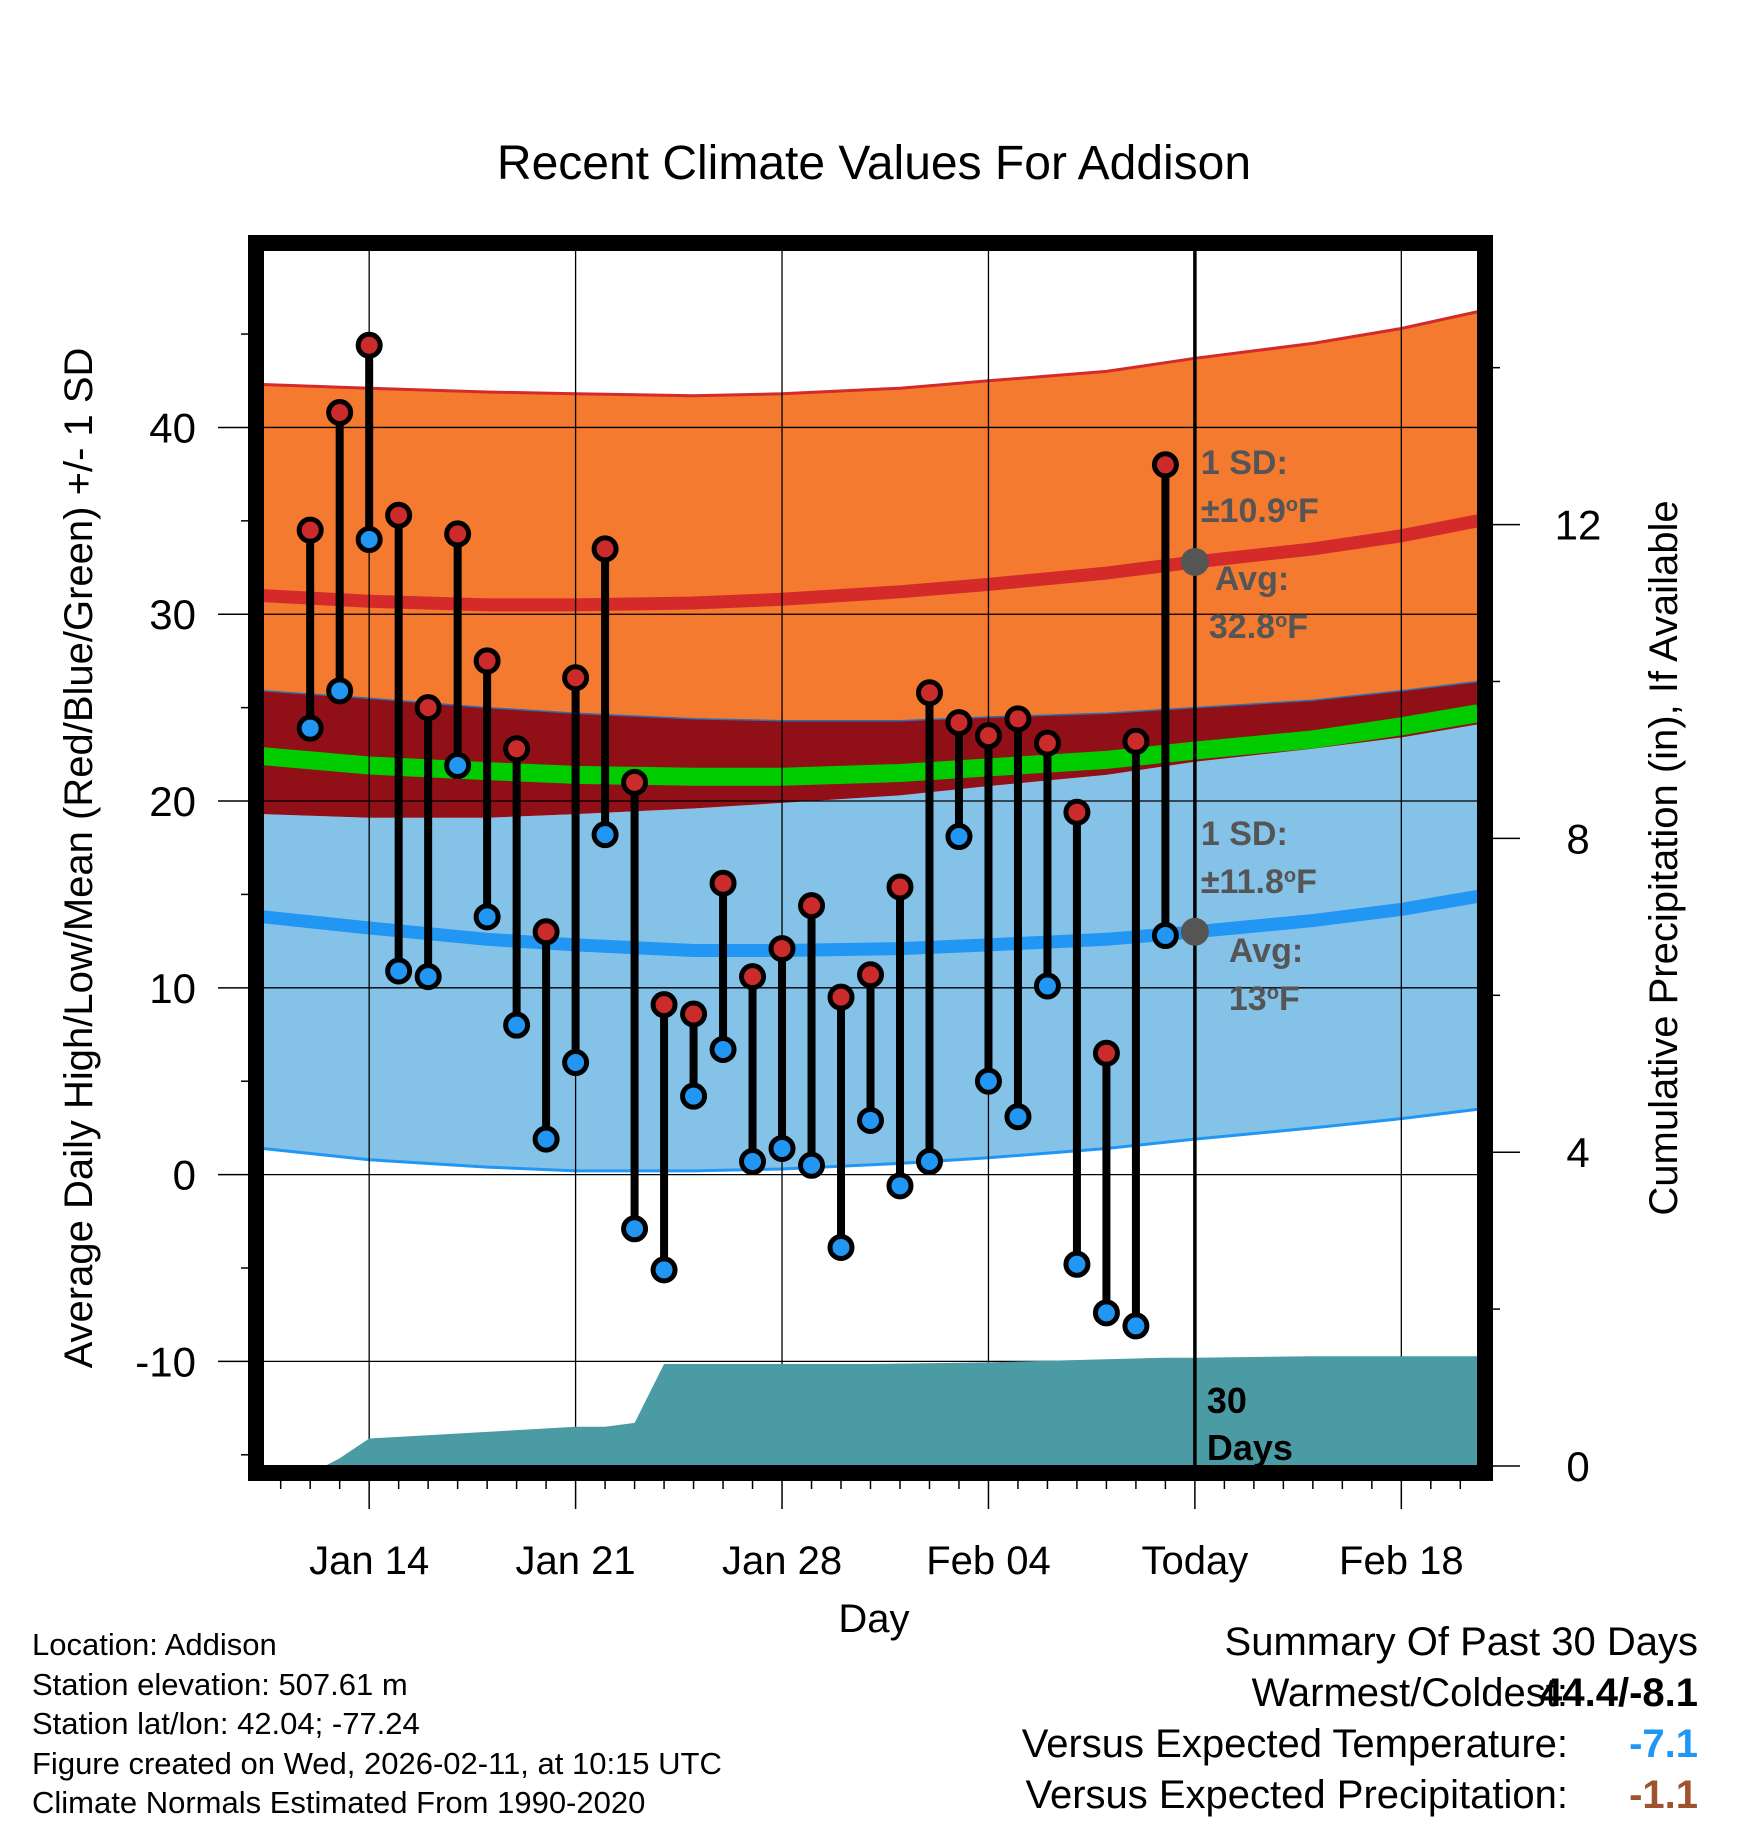 The width and height of the screenshot is (1748, 1828). I want to click on high-avg-dot, so click(1194, 561).